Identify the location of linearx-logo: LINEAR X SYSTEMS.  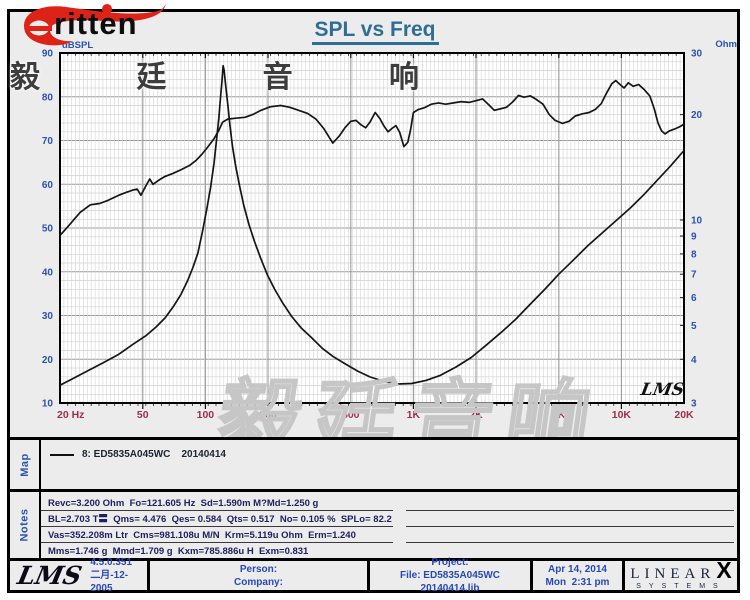
(681, 573).